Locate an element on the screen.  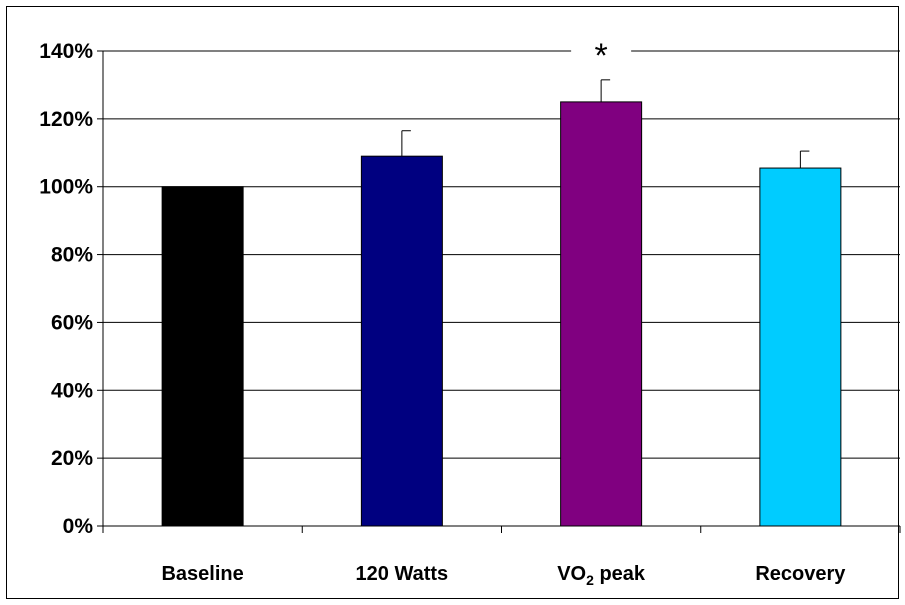
y-tick-label: 120% is located at coordinates (66, 119).